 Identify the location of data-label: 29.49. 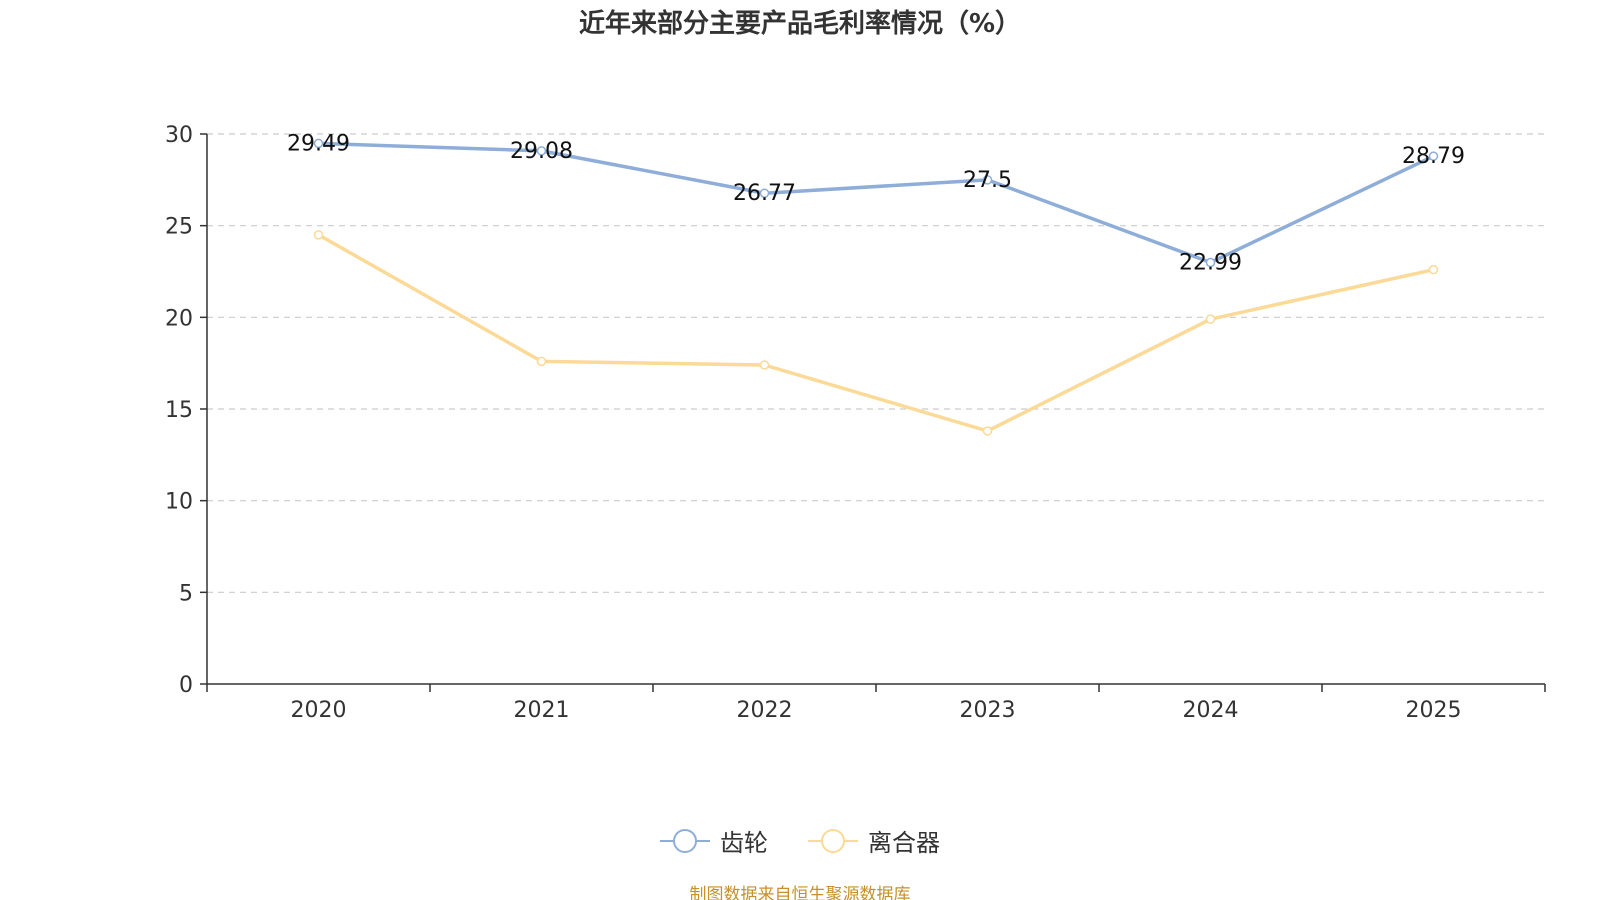
(318, 143).